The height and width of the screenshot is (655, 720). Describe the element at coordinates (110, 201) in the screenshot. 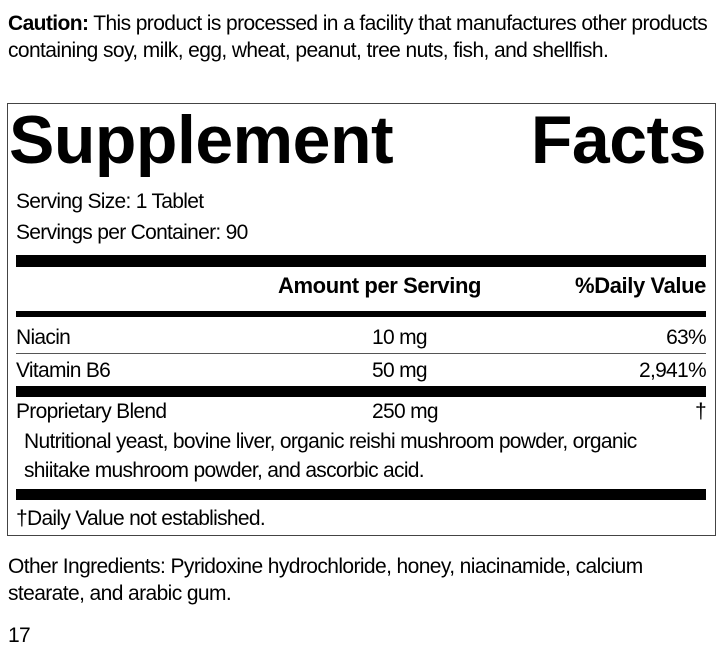

I see `serving-size: Serving Size: 1 Tablet` at that location.